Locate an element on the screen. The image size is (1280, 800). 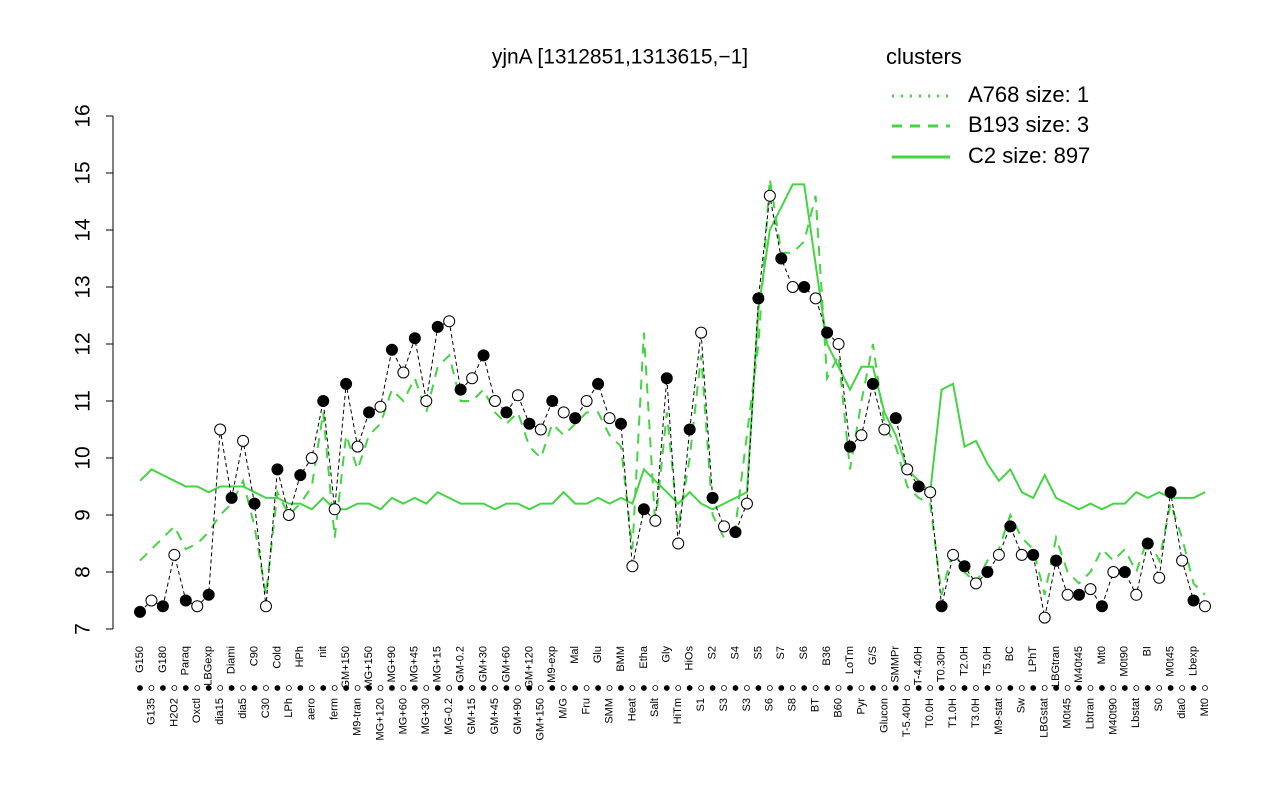
x-tick-label: Mt0 is located at coordinates (1205, 707).